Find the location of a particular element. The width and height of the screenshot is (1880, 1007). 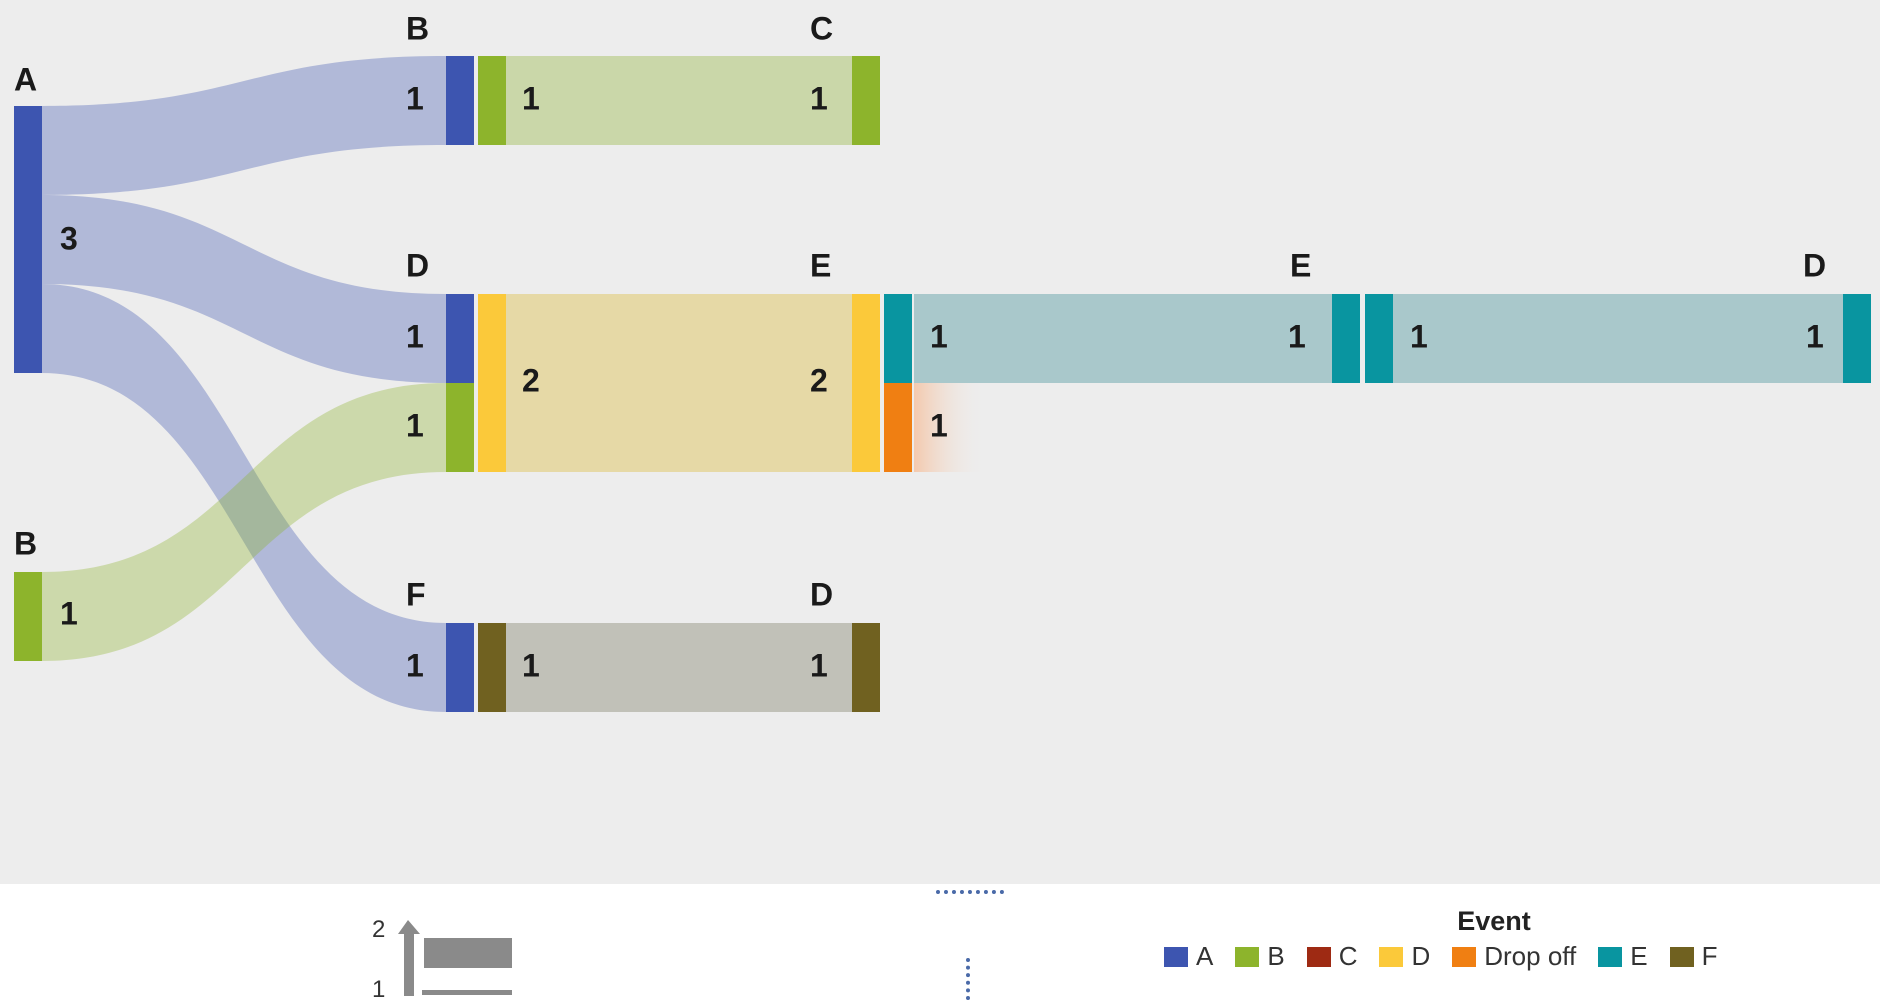

count-label-e-to-d-start: 1 is located at coordinates (1419, 336).